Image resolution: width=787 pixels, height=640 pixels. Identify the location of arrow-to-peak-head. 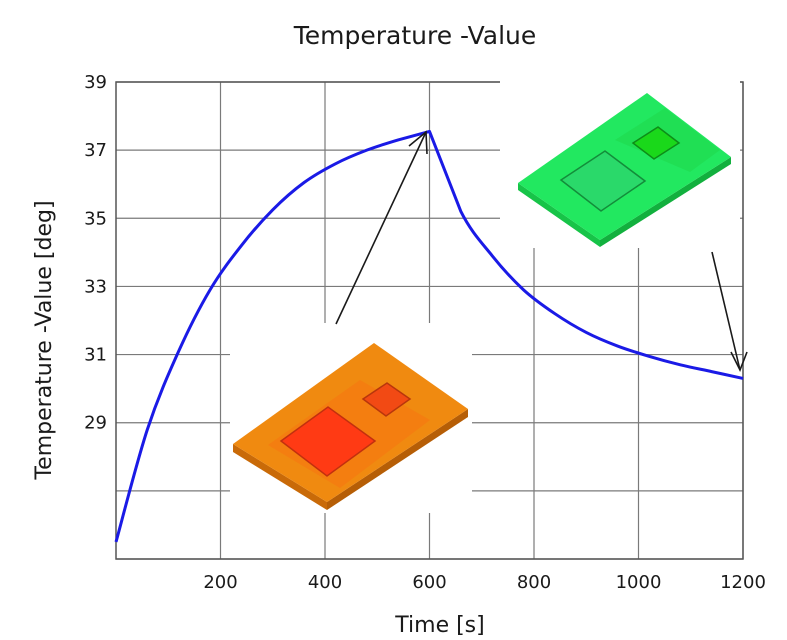
(418, 142).